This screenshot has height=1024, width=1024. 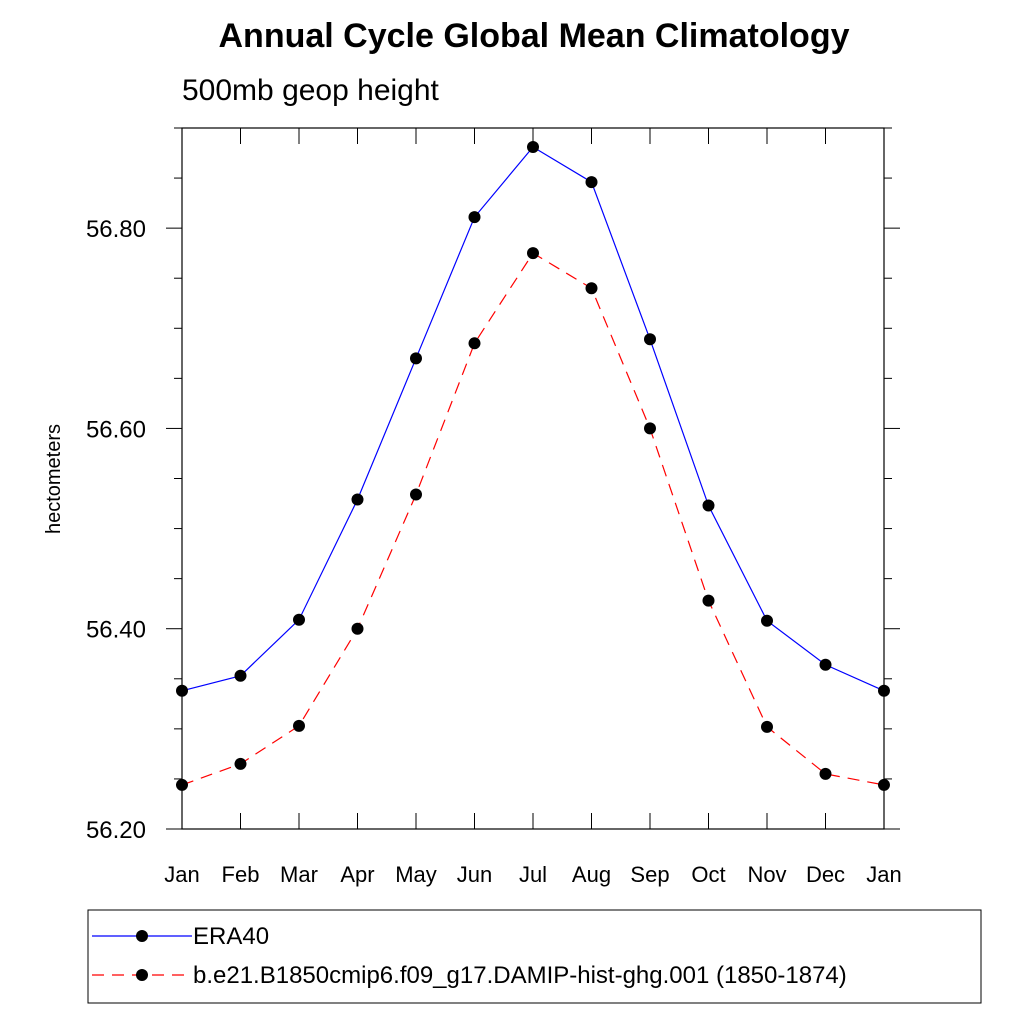 I want to click on y-tick-label: 56.20, so click(x=116, y=830).